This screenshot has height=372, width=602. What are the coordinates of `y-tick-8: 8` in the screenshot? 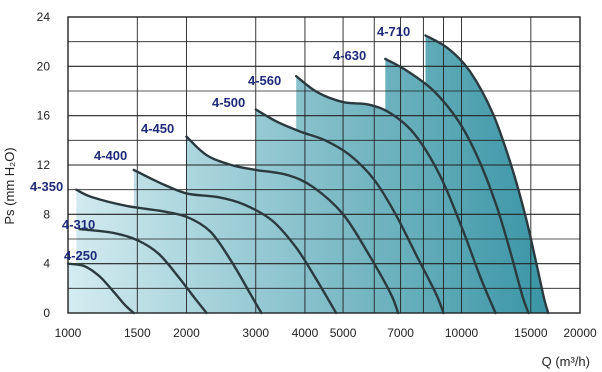 It's located at (46, 214).